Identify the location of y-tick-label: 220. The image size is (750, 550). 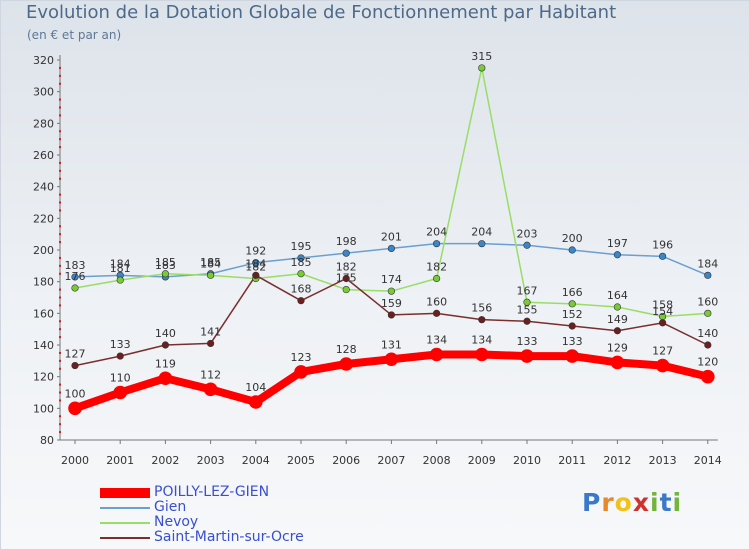
(43, 218).